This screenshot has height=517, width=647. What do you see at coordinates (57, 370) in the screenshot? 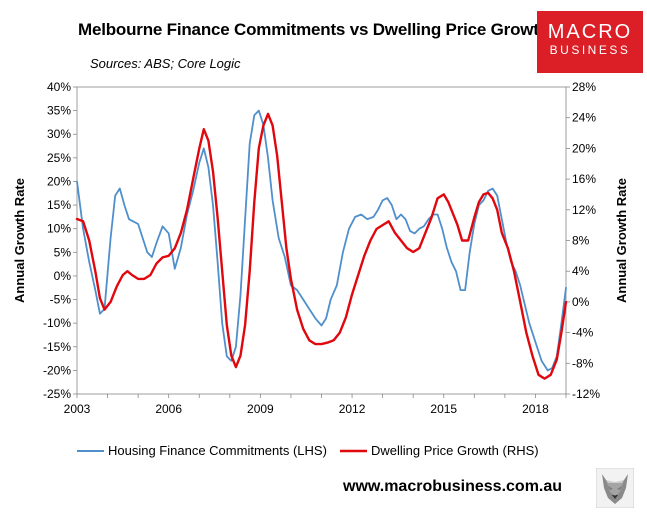
I see `left-y-tick-label: -20%` at bounding box center [57, 370].